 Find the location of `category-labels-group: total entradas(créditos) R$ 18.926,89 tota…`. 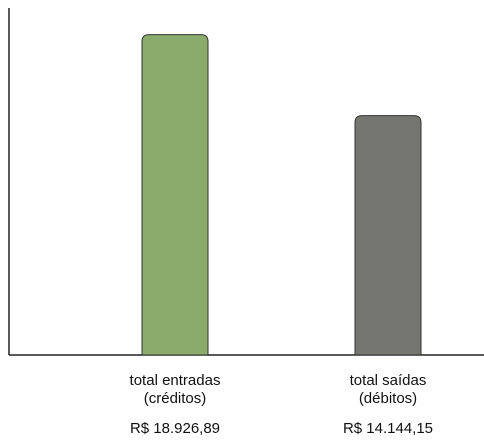

category-labels-group: total entradas(créditos) R$ 18.926,89 tota… is located at coordinates (281, 404).